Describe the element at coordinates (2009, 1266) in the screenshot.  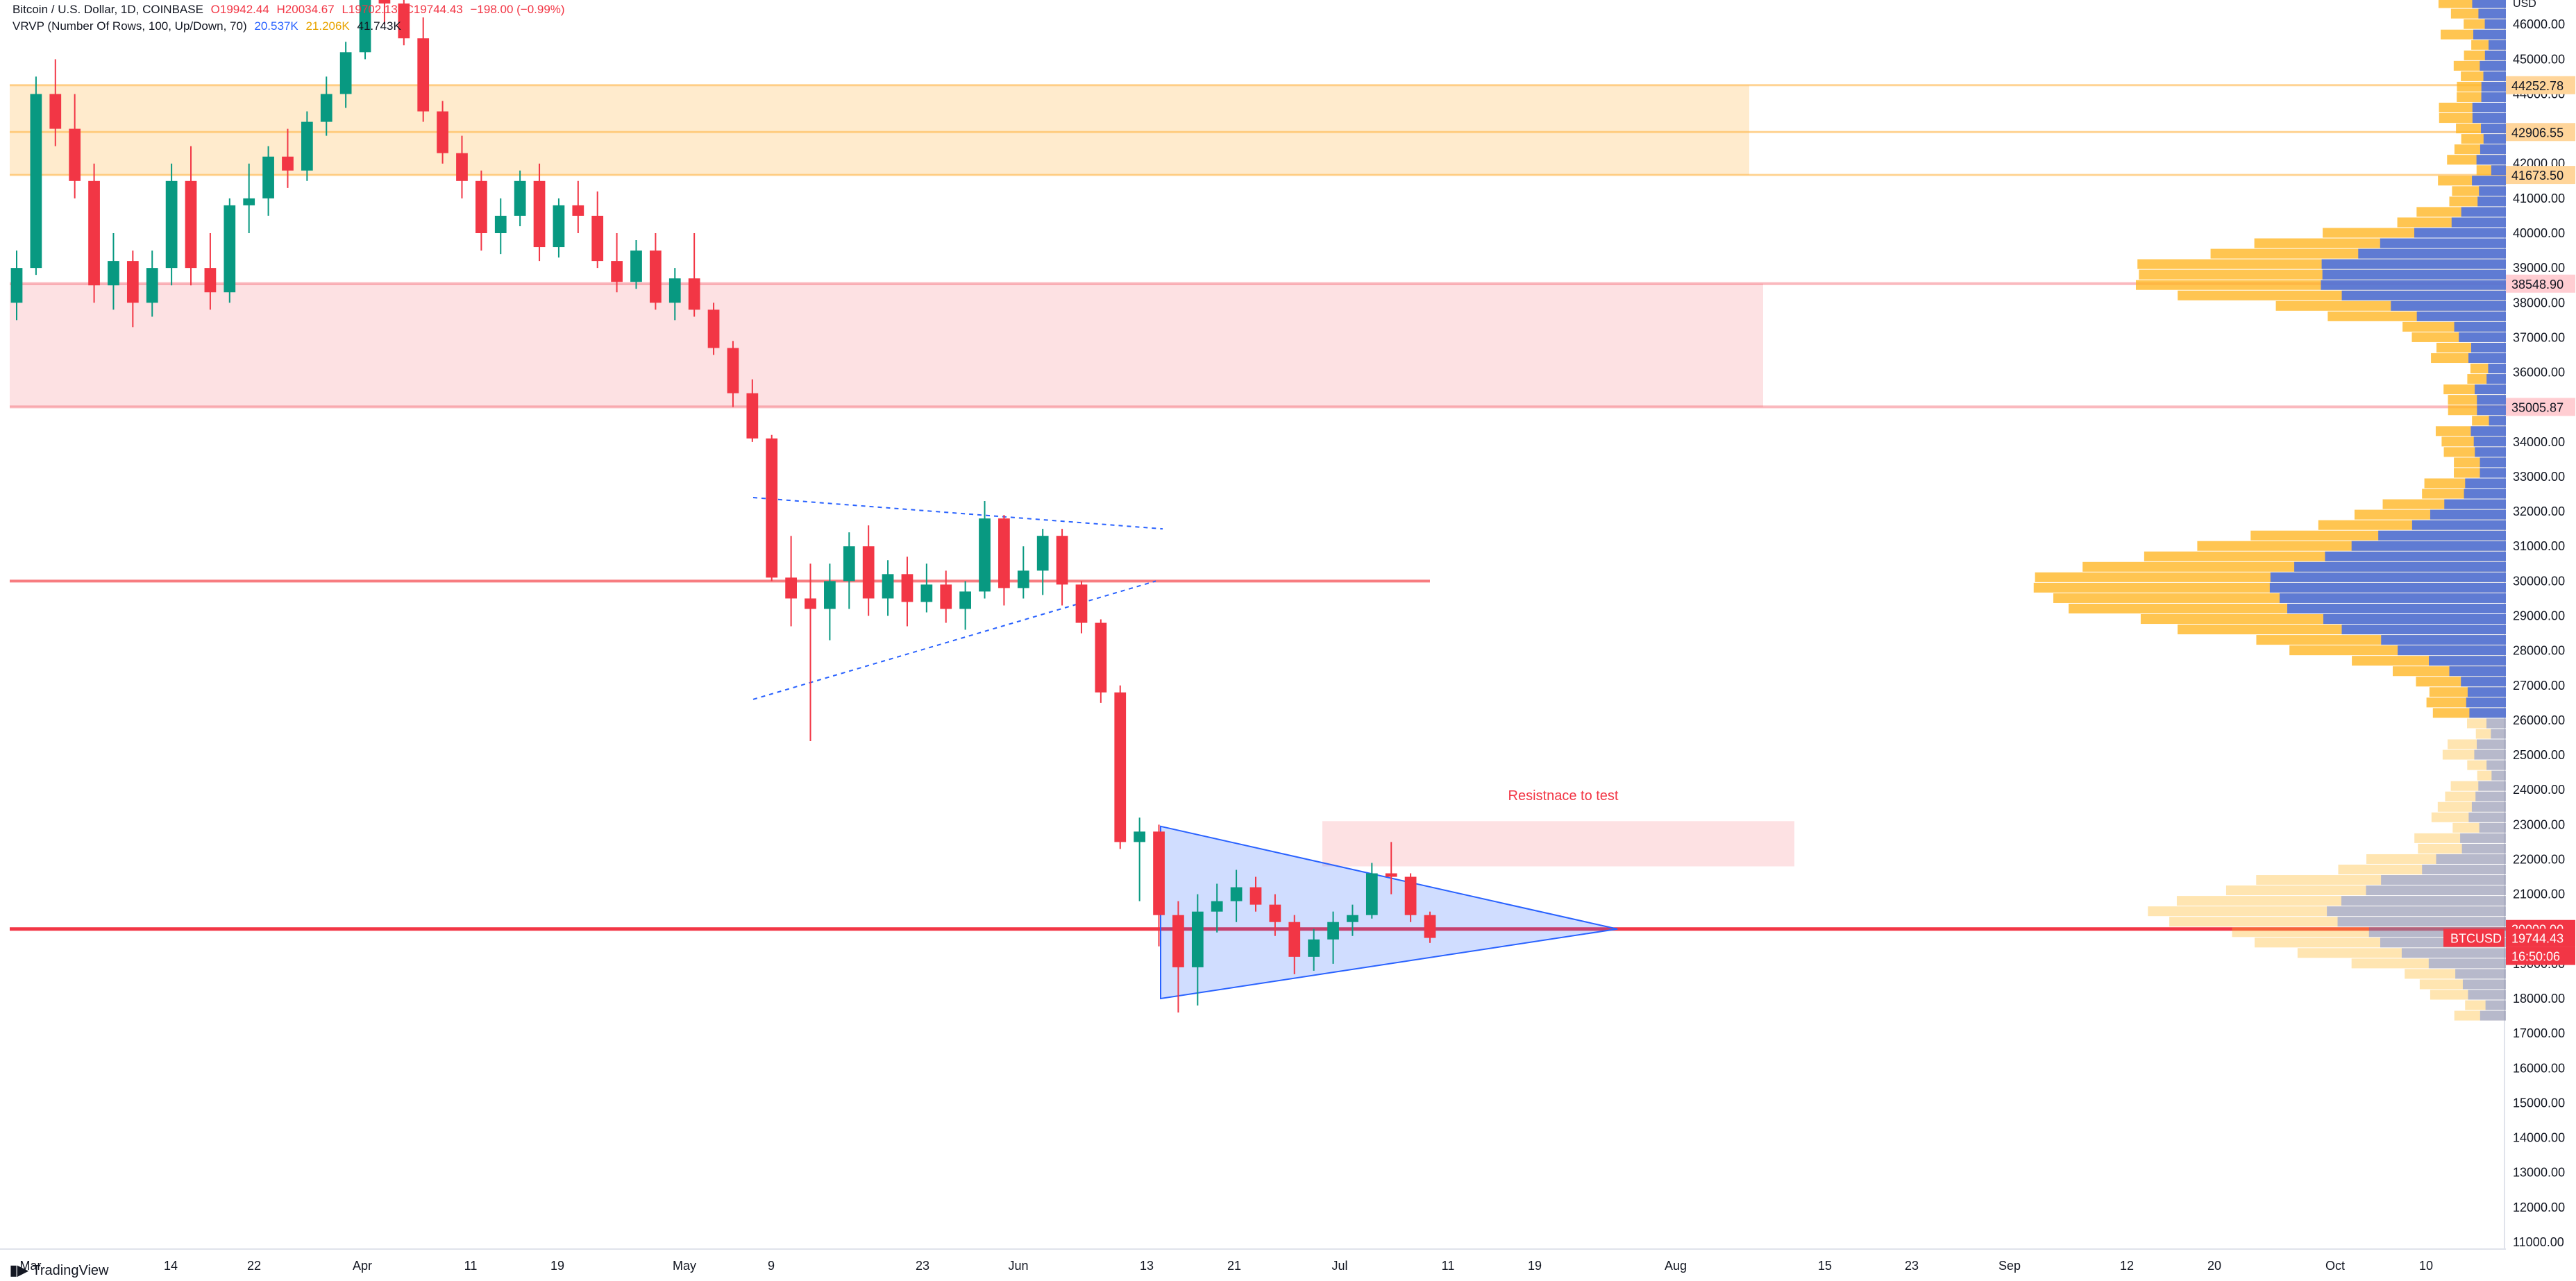
I see `time-tick-label: Sep` at that location.